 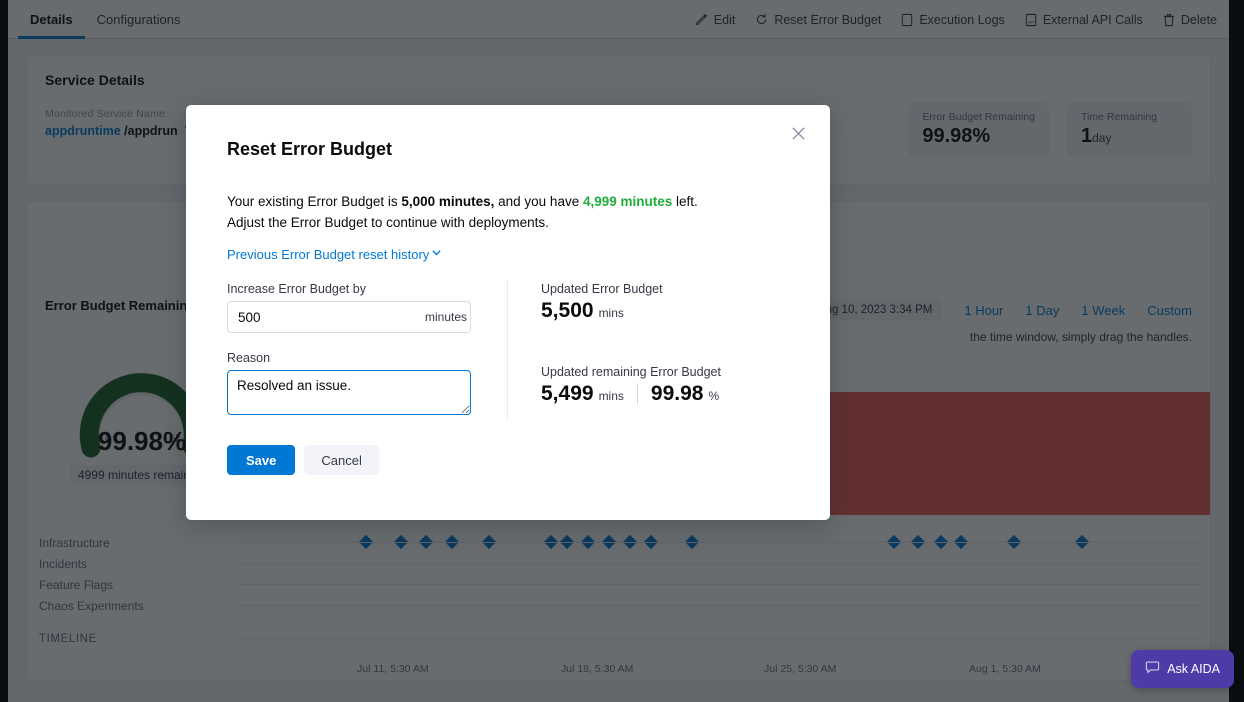 I want to click on updated-remaining-unit: mins, so click(x=611, y=396).